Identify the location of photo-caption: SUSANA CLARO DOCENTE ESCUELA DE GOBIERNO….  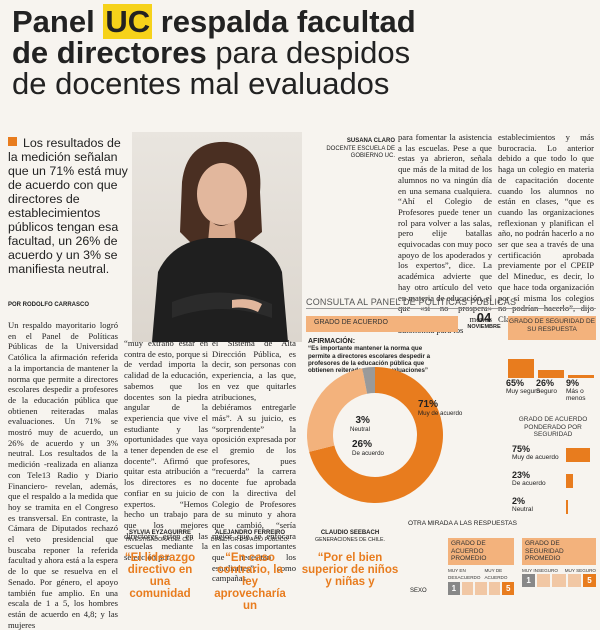
(347, 149).